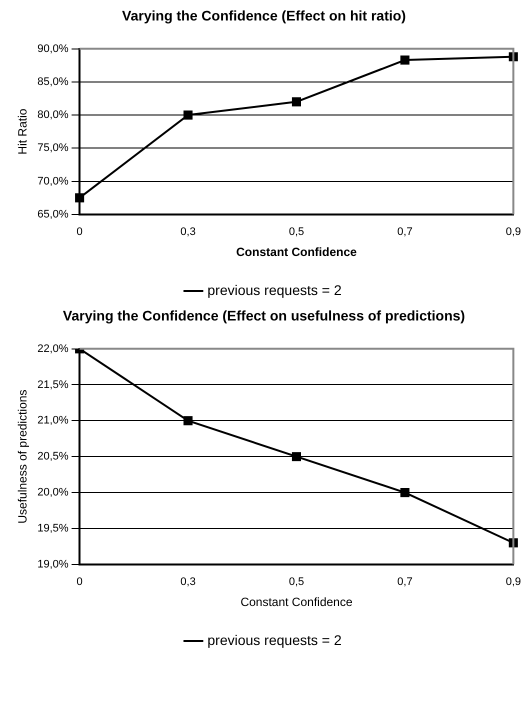  What do you see at coordinates (264, 315) in the screenshot?
I see `chart-title: Varying the Confidence (Effect on usefulness of predictions)` at bounding box center [264, 315].